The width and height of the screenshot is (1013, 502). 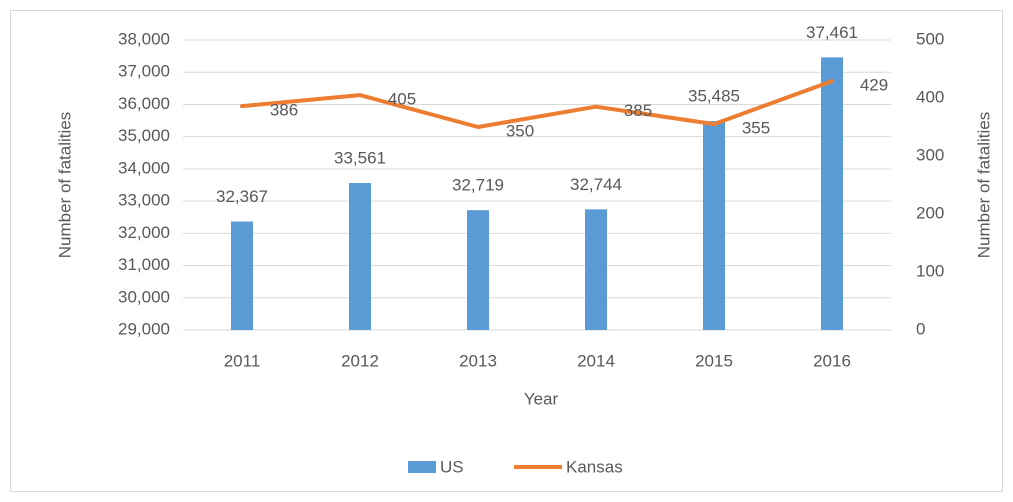 What do you see at coordinates (832, 32) in the screenshot?
I see `data-label: 37,461` at bounding box center [832, 32].